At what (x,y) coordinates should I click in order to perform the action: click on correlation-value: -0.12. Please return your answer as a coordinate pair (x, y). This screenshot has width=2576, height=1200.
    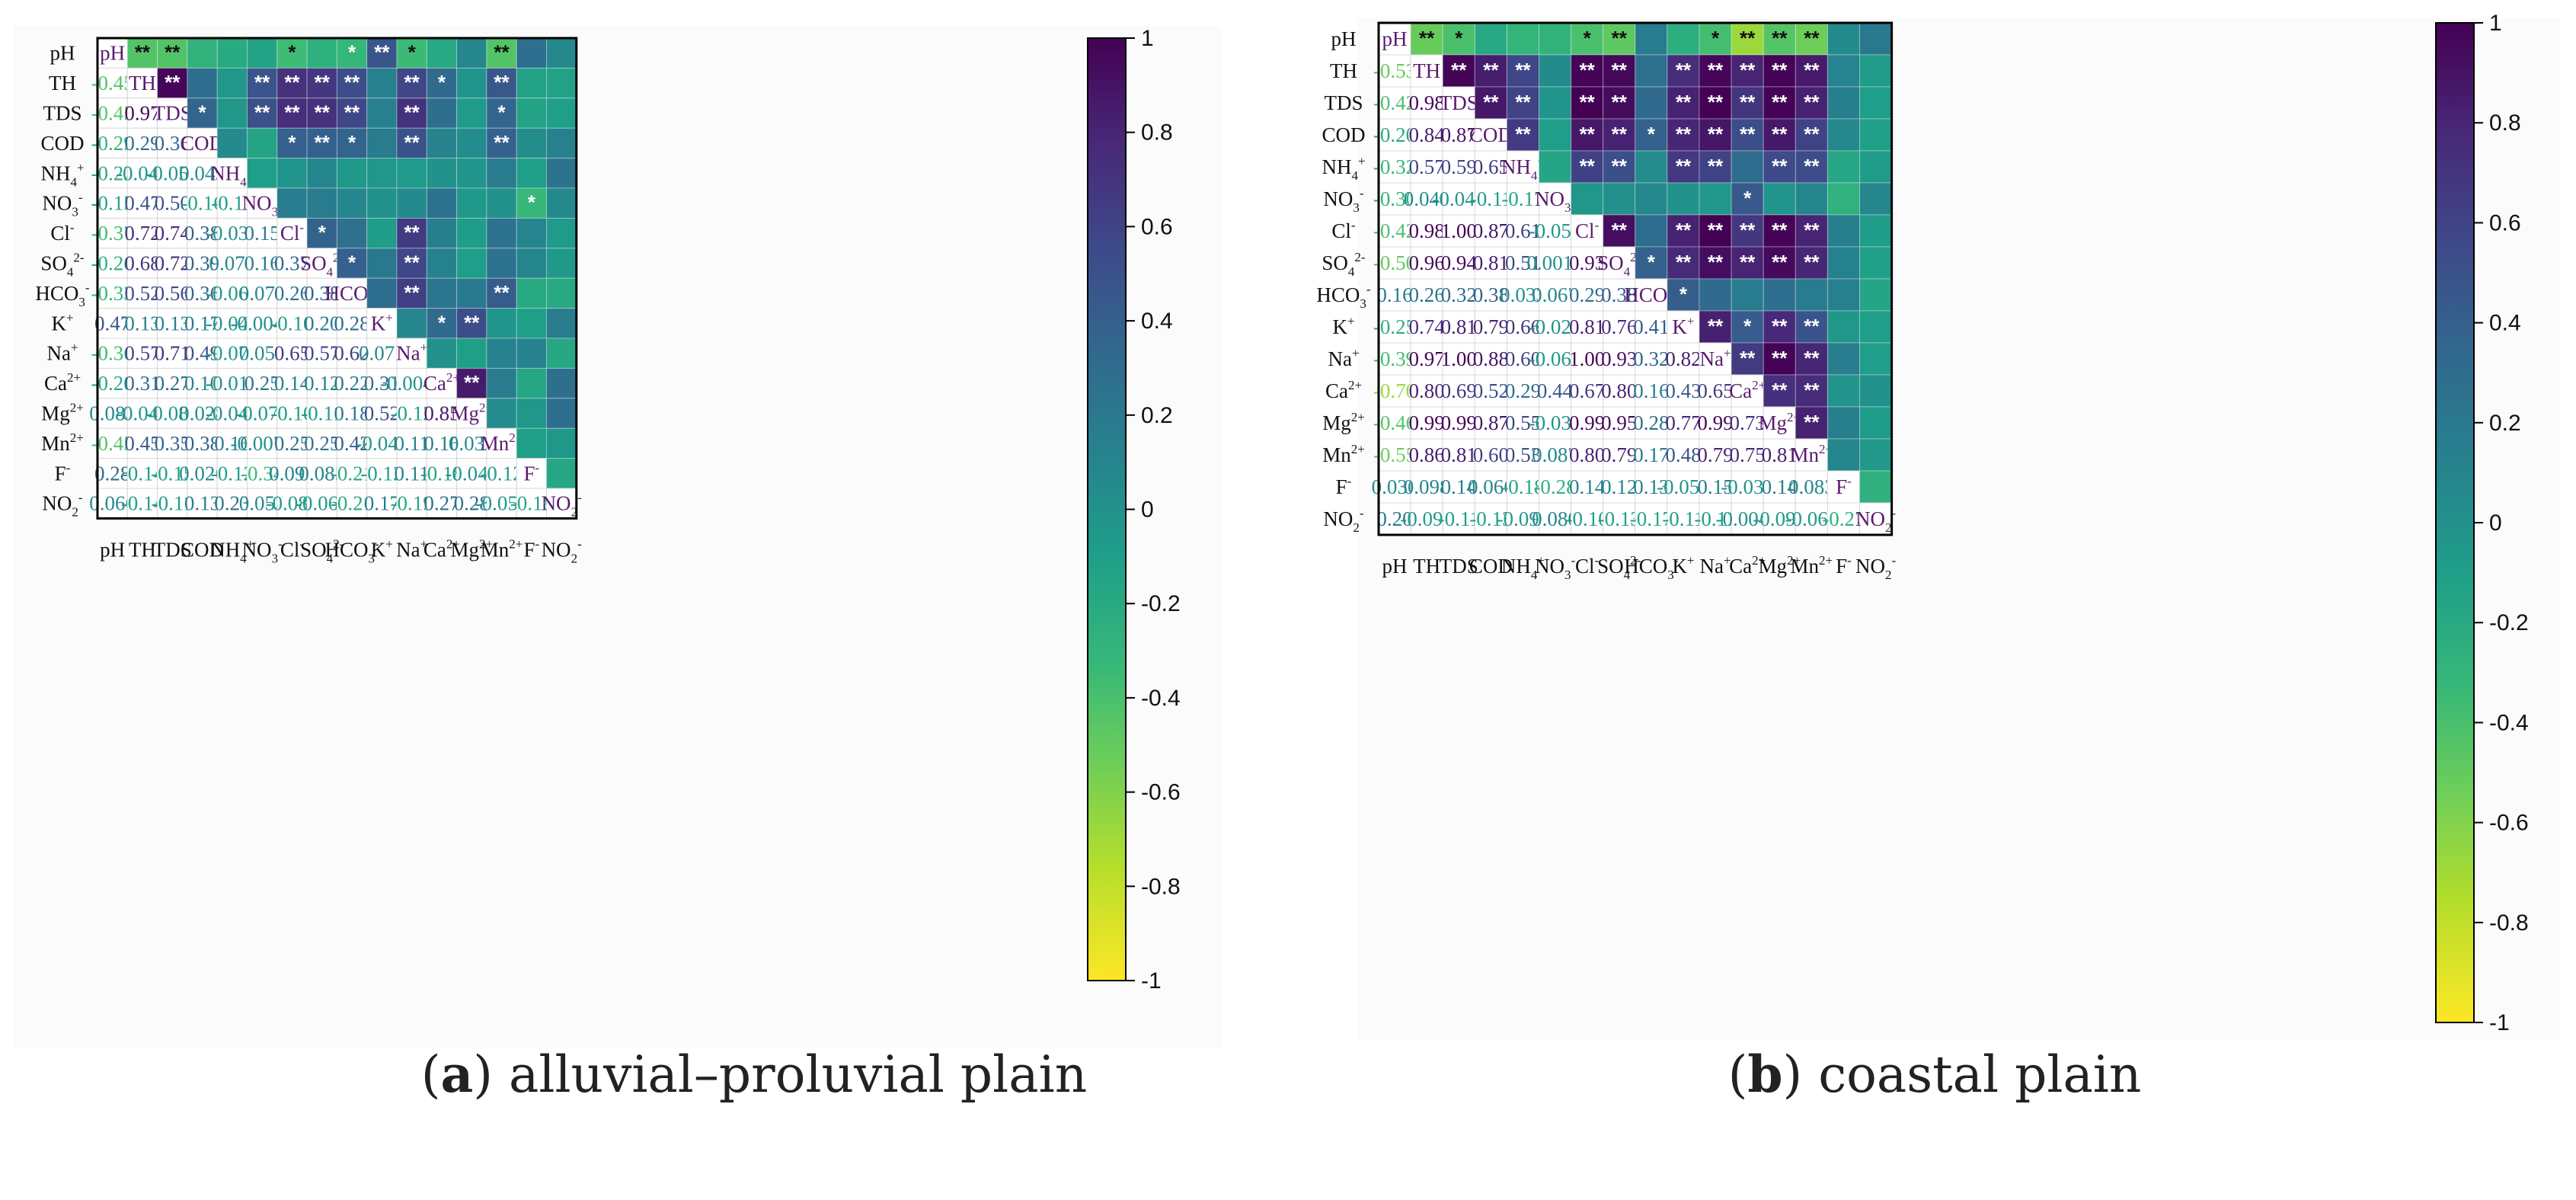
    Looking at the image, I should click on (381, 473).